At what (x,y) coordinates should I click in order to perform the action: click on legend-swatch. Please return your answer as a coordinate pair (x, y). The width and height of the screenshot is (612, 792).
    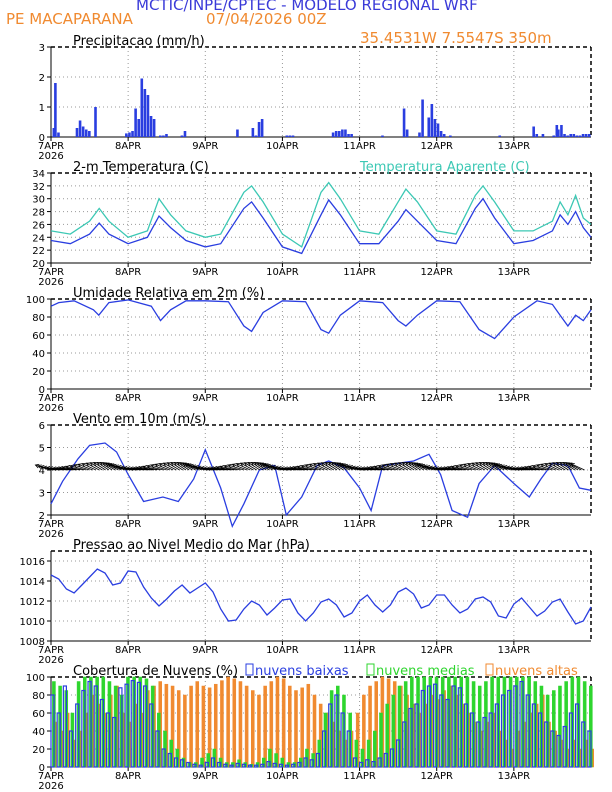
    Looking at the image, I should click on (489, 669).